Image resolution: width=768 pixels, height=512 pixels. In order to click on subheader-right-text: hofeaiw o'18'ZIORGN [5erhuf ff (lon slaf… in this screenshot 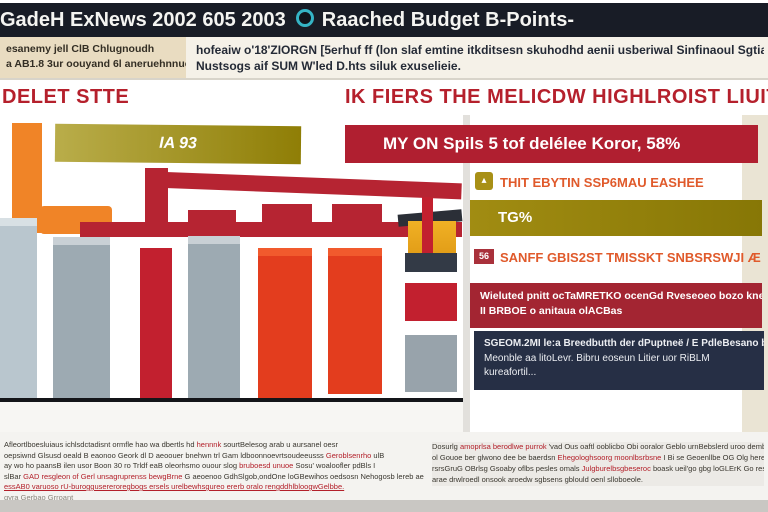, I will do `click(480, 59)`.